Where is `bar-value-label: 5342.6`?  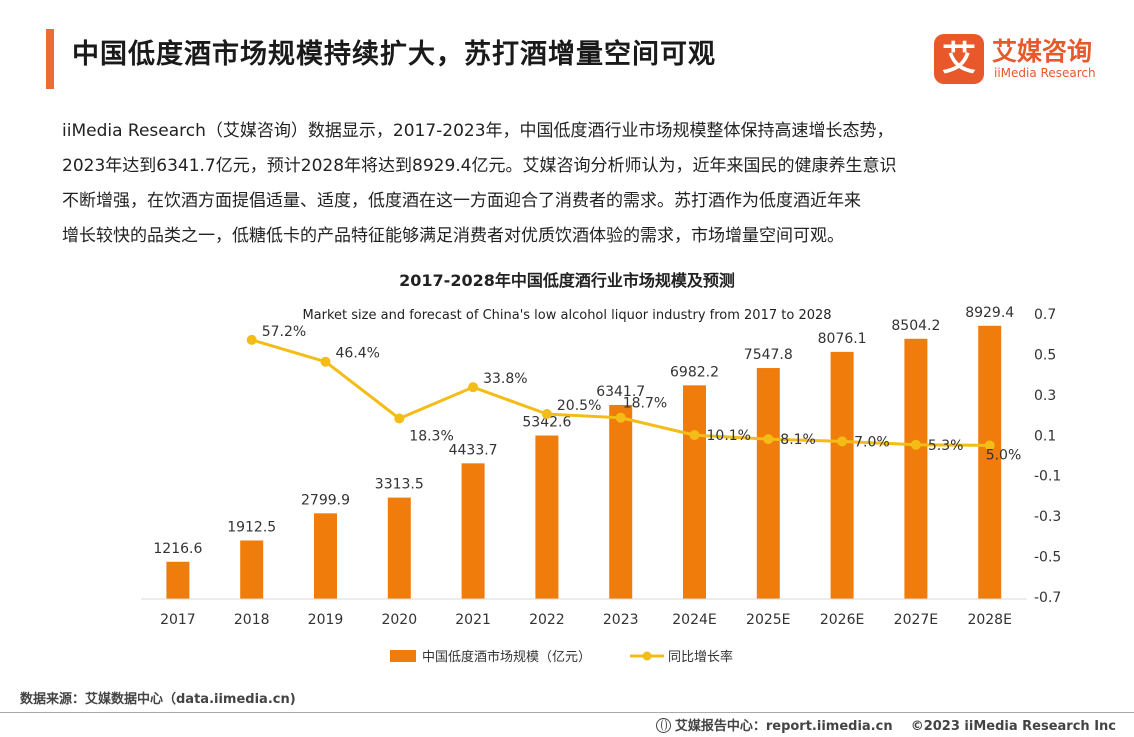
bar-value-label: 5342.6 is located at coordinates (546, 423).